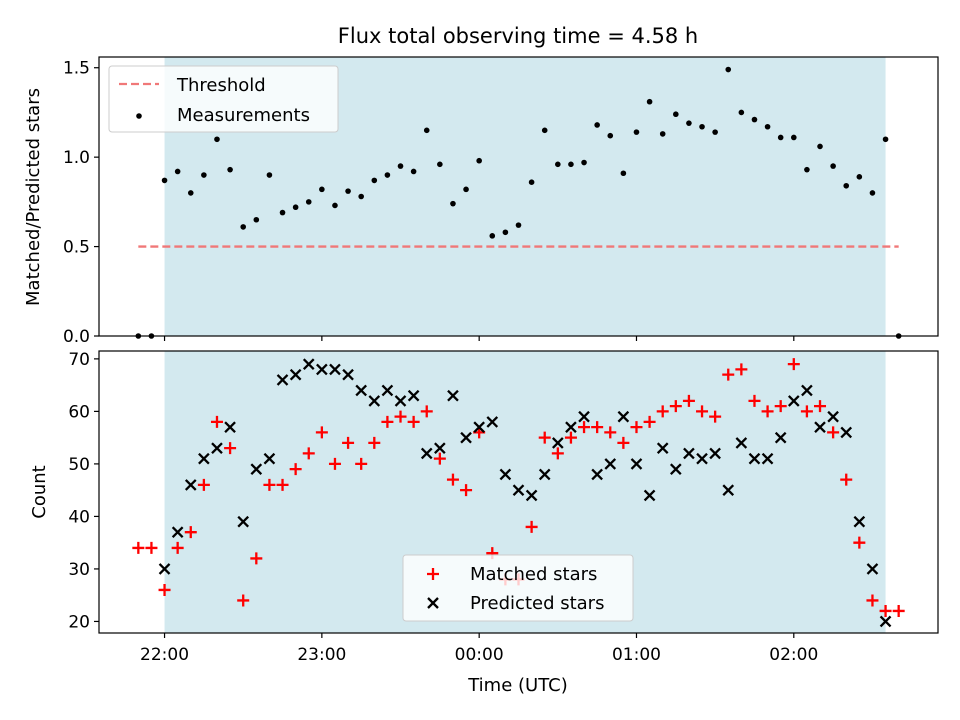  What do you see at coordinates (79, 622) in the screenshot?
I see `y-tick-label: 20` at bounding box center [79, 622].